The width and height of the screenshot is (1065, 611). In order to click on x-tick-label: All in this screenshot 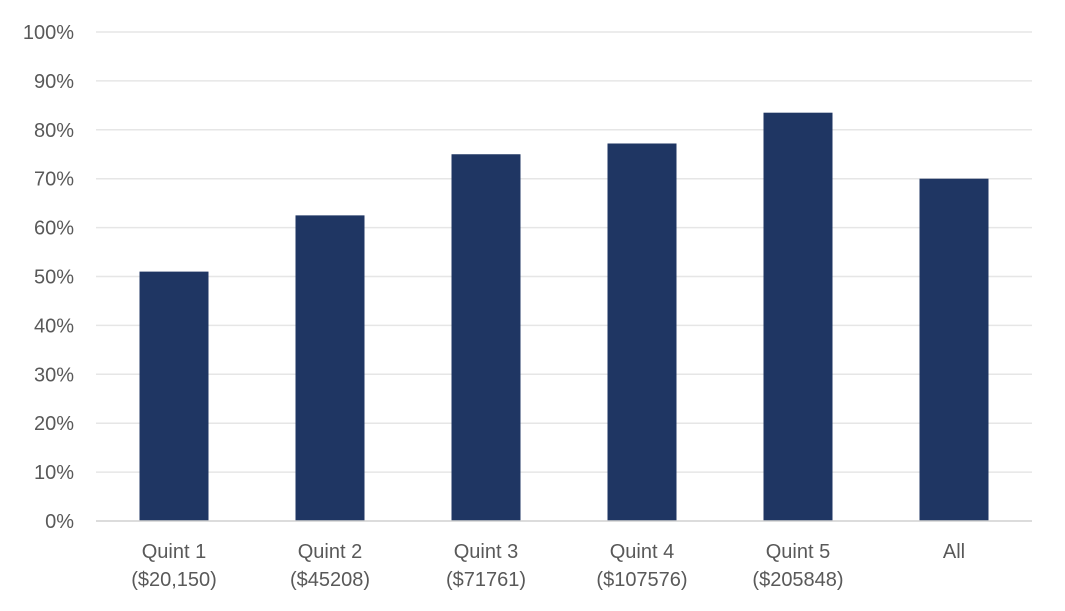, I will do `click(954, 552)`.